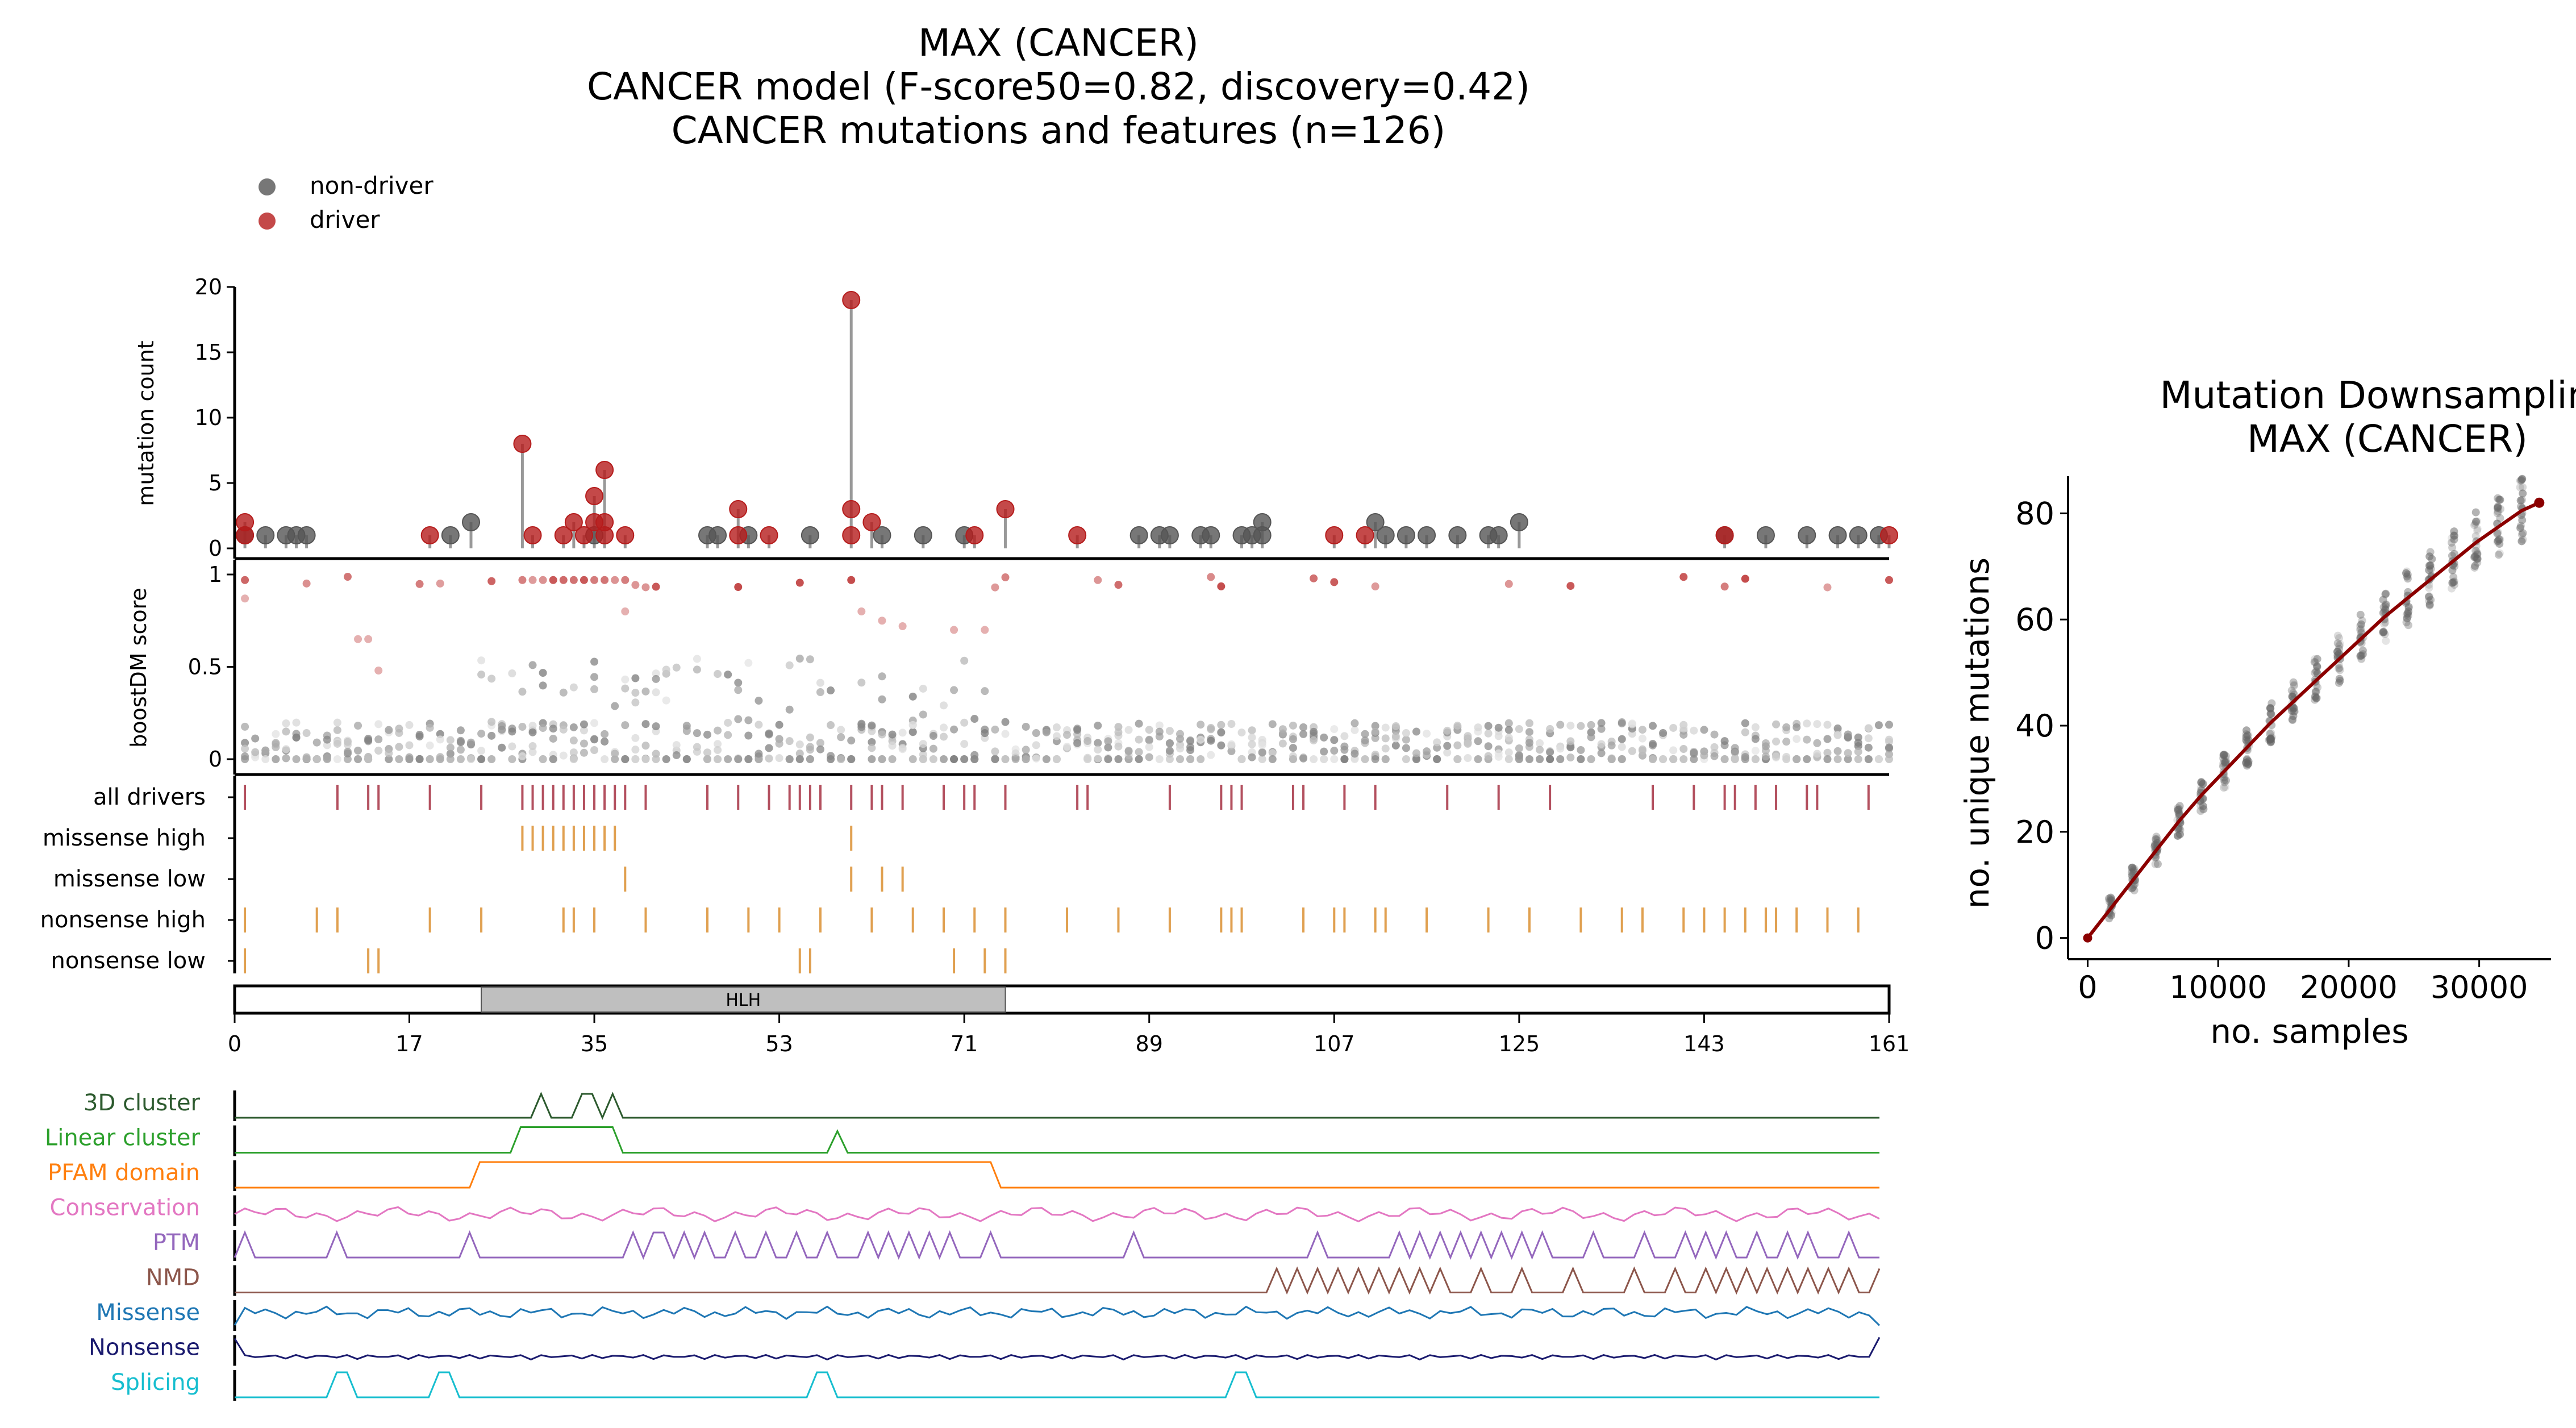 The width and height of the screenshot is (2576, 1428). I want to click on legend-marker-driver, so click(267, 221).